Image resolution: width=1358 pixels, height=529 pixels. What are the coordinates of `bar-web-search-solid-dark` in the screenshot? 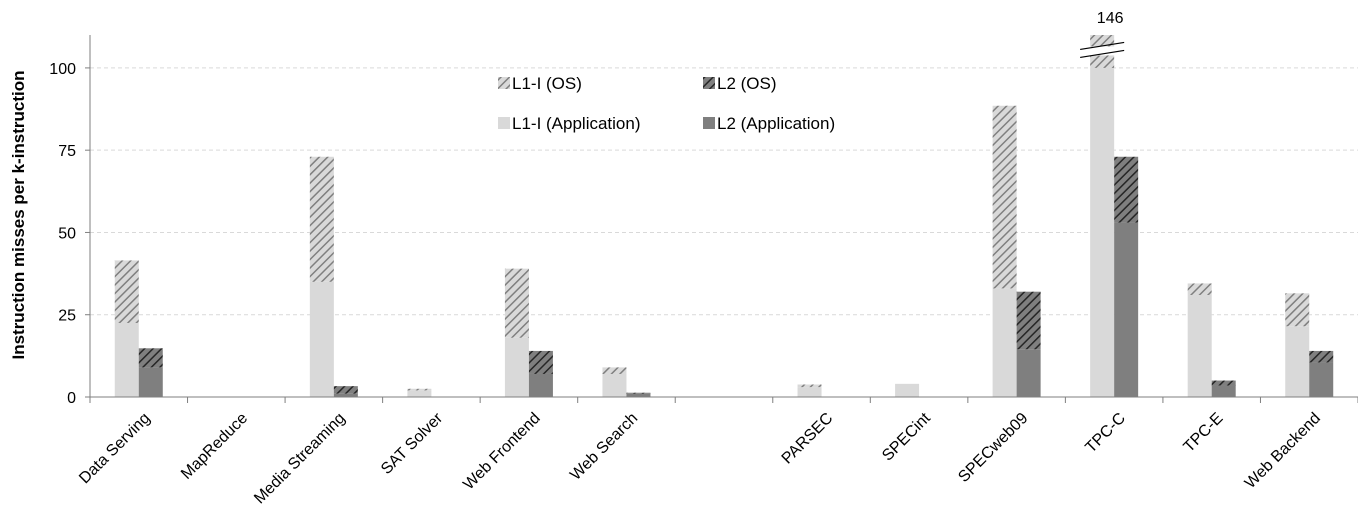 It's located at (638, 395).